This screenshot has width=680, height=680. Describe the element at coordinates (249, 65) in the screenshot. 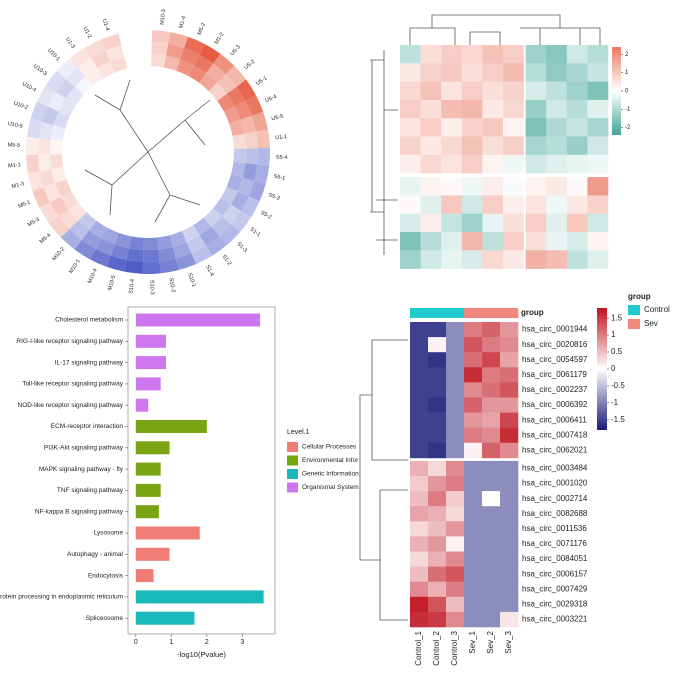

I see `sector-label: U5-2` at that location.